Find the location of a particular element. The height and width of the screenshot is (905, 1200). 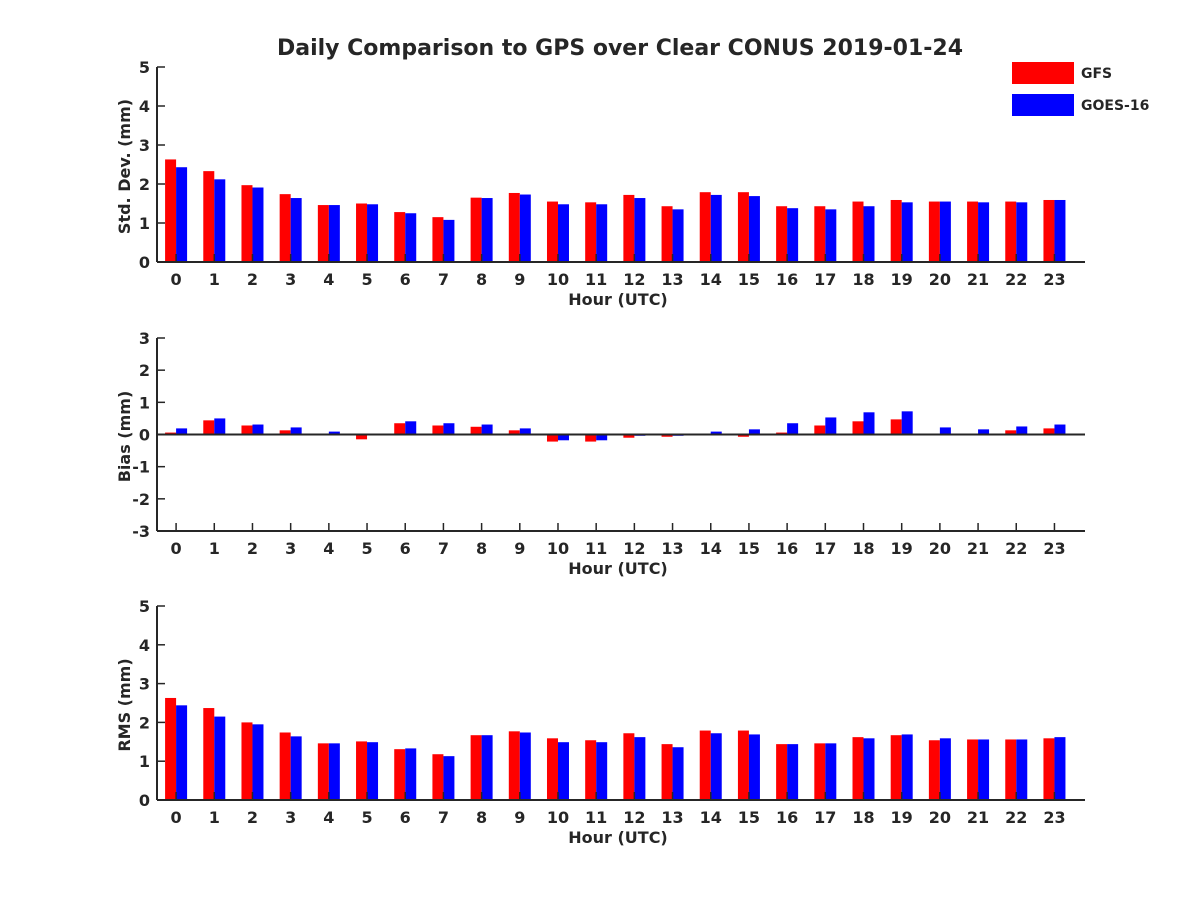

x-tick-label: 19 is located at coordinates (902, 817).